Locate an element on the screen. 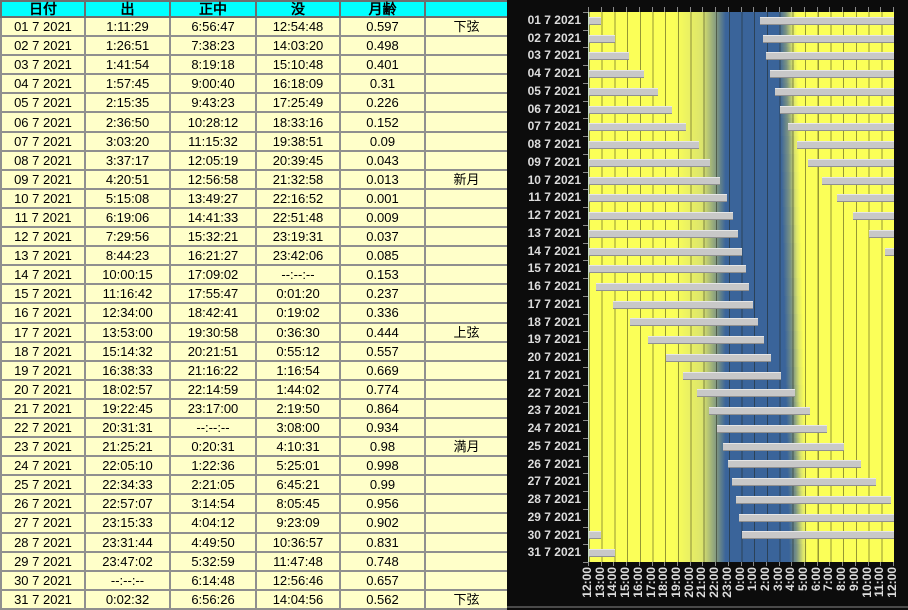 This screenshot has height=610, width=908. date-axis-label: 19 7 2021 is located at coordinates (554, 339).